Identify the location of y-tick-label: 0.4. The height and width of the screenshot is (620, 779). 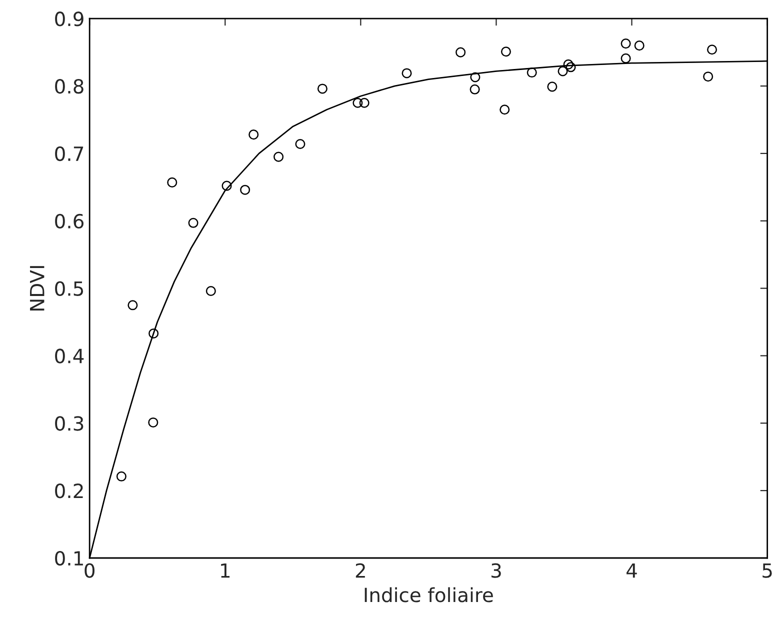
(69, 356).